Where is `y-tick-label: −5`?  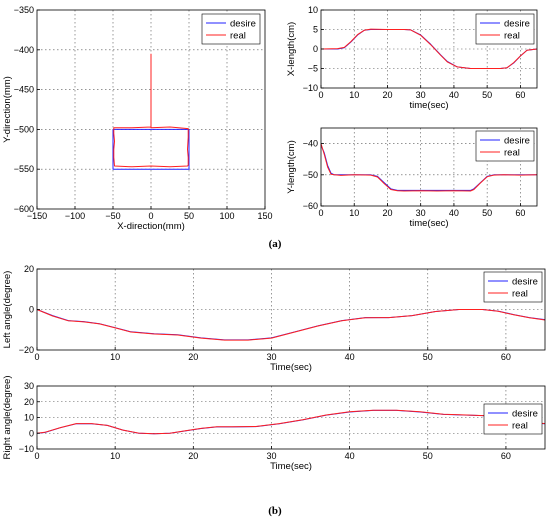 y-tick-label: −5 is located at coordinates (313, 69).